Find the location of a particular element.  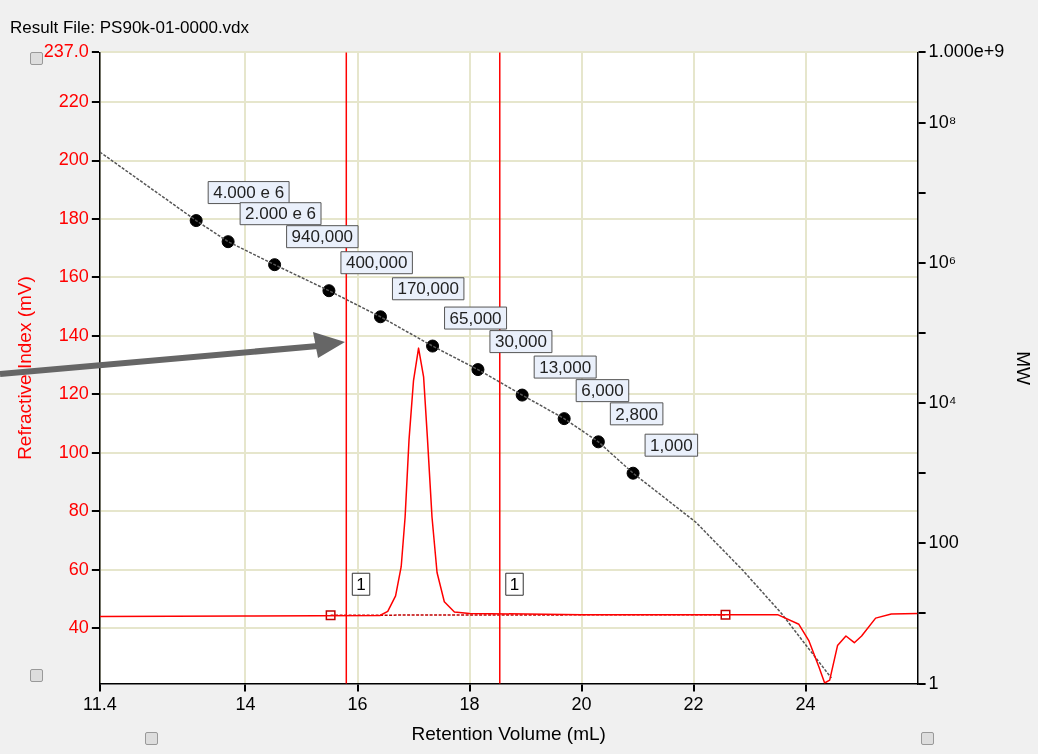

y2-tick-label: 1.000e+9 is located at coordinates (966, 51).